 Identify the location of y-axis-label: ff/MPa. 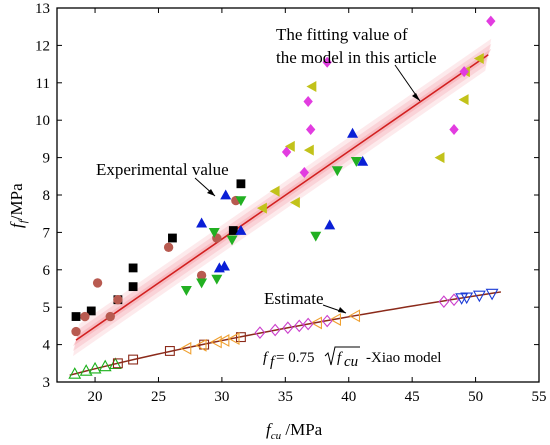
(18, 205).